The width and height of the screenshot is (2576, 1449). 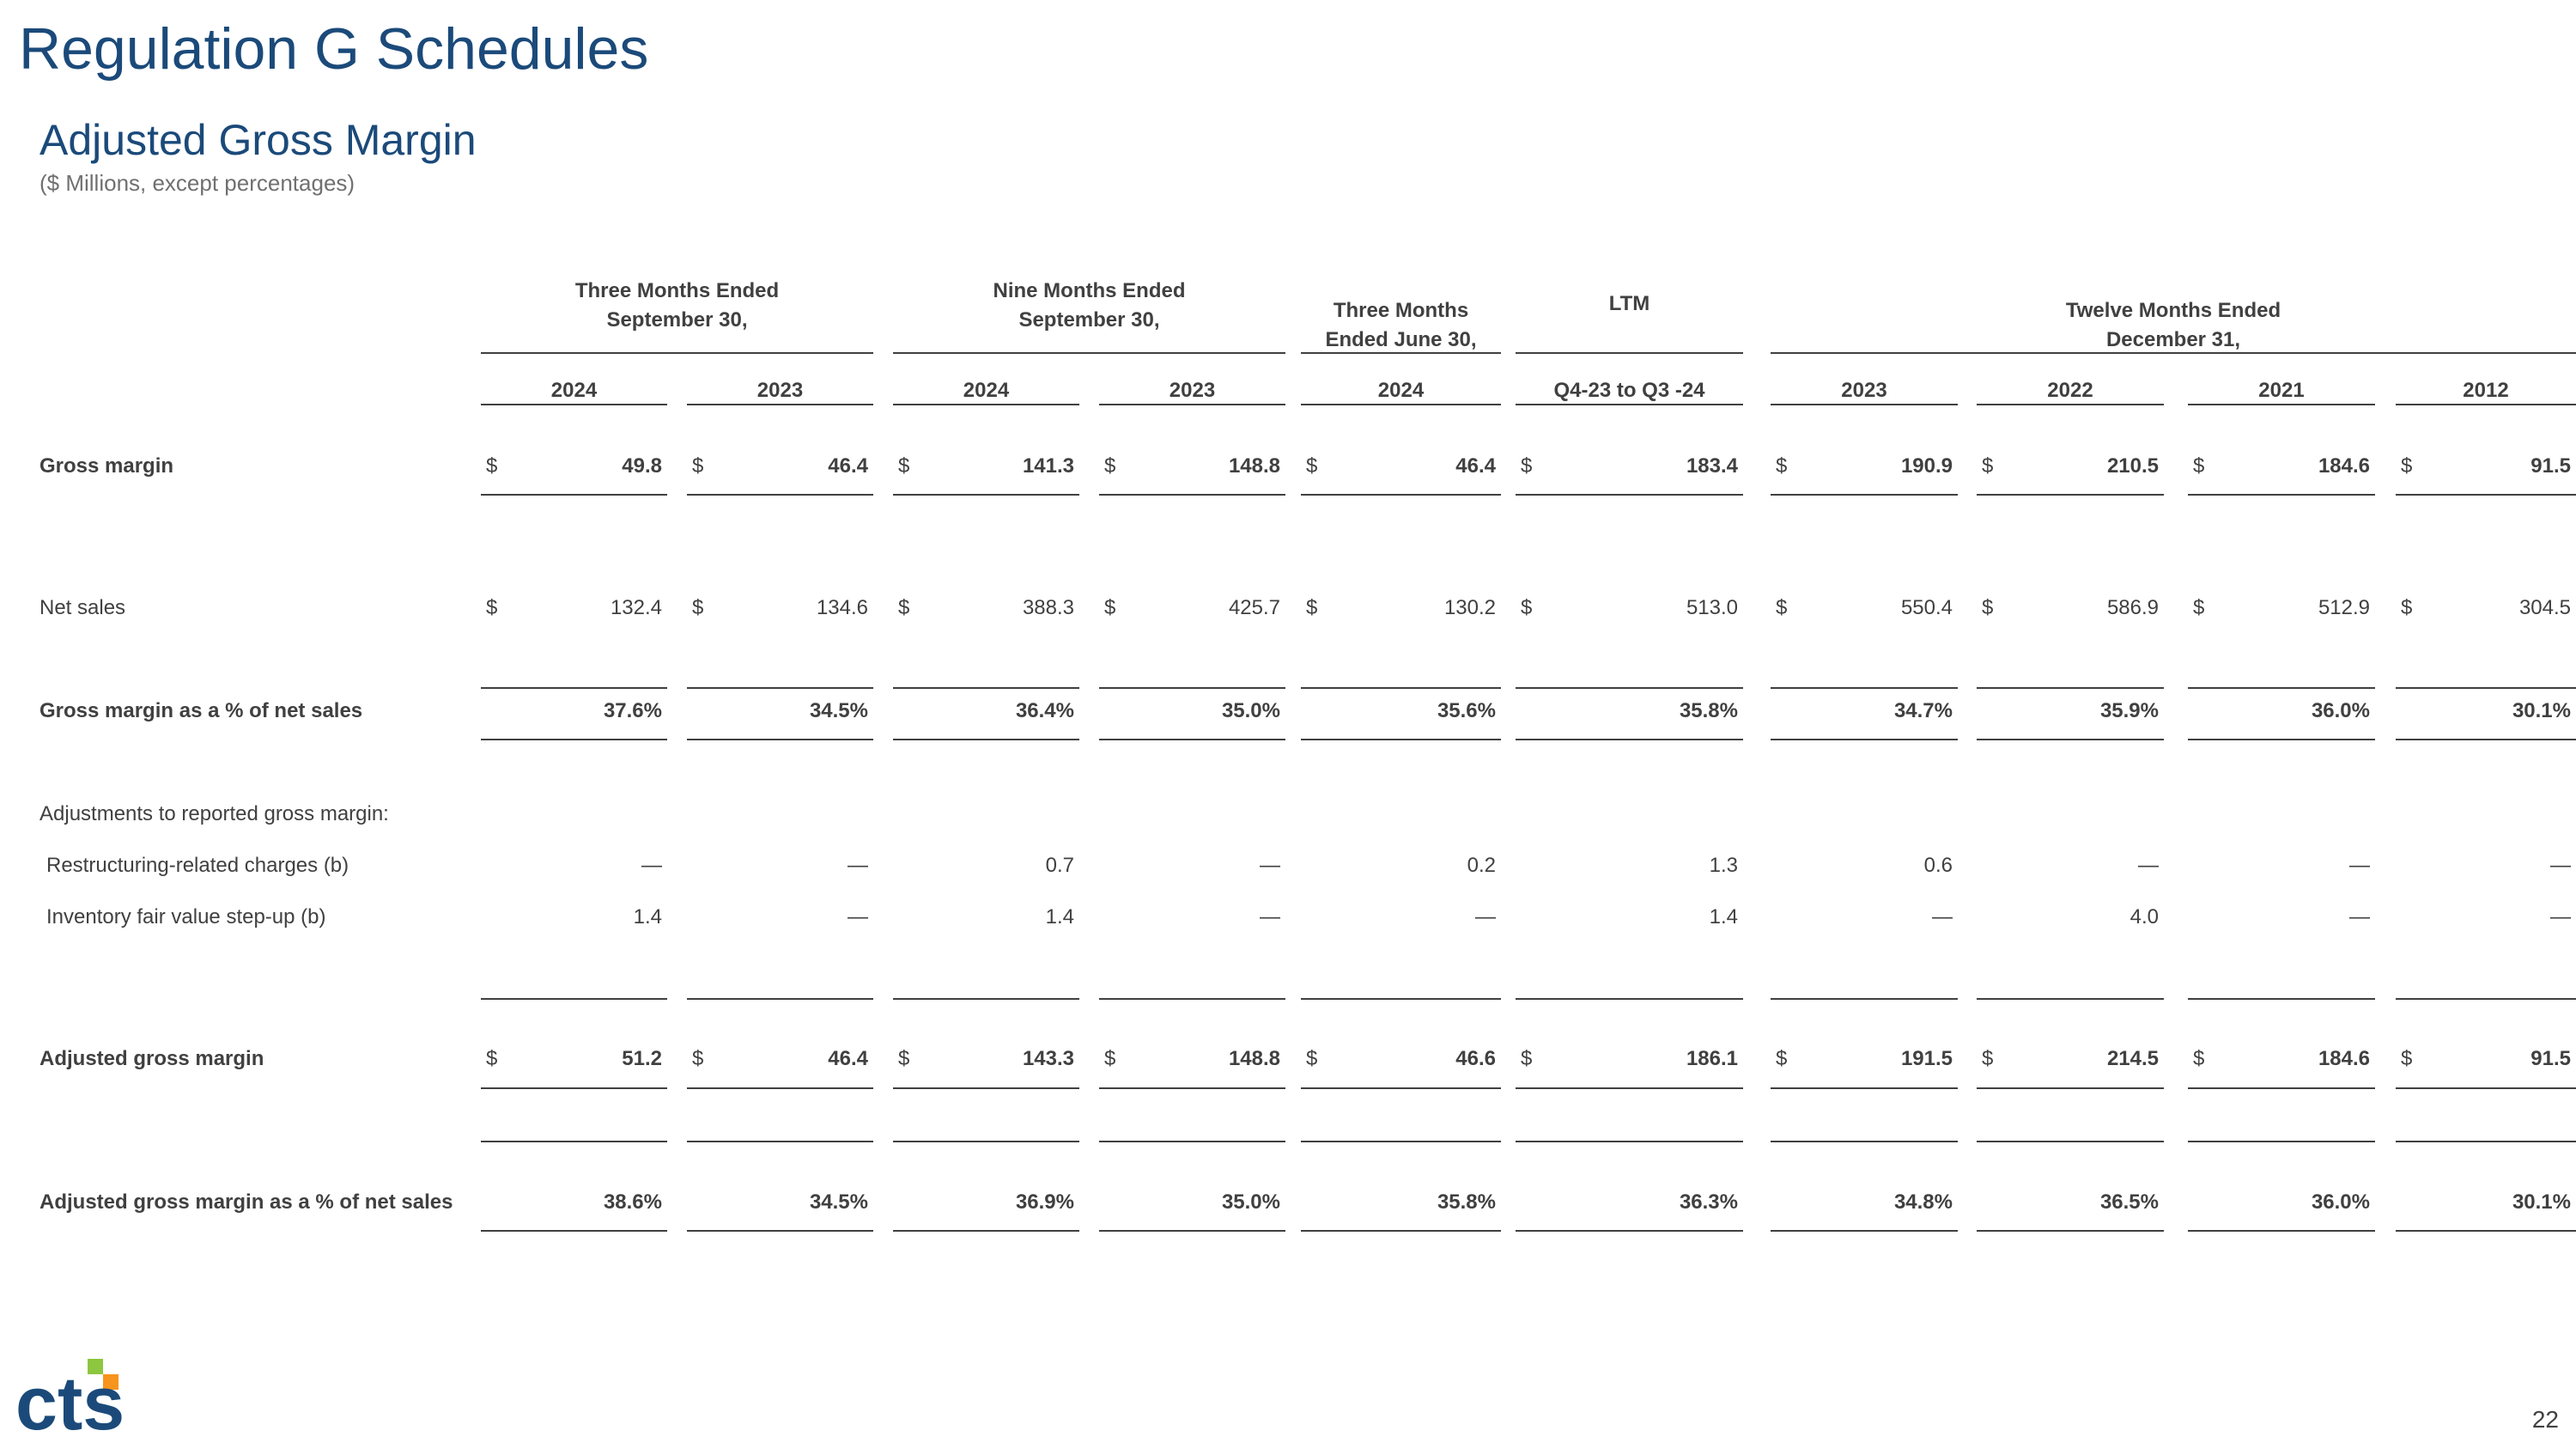 I want to click on table-cell: 36.0%, so click(x=2340, y=1202).